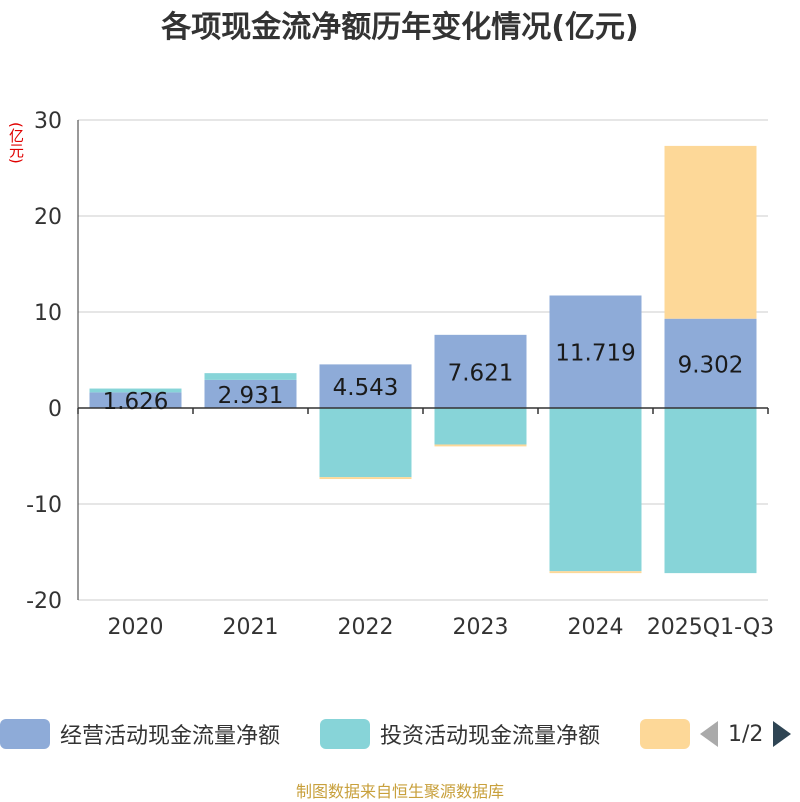  What do you see at coordinates (490, 736) in the screenshot?
I see `legend-label-investing: 投资活动现金流量净额` at bounding box center [490, 736].